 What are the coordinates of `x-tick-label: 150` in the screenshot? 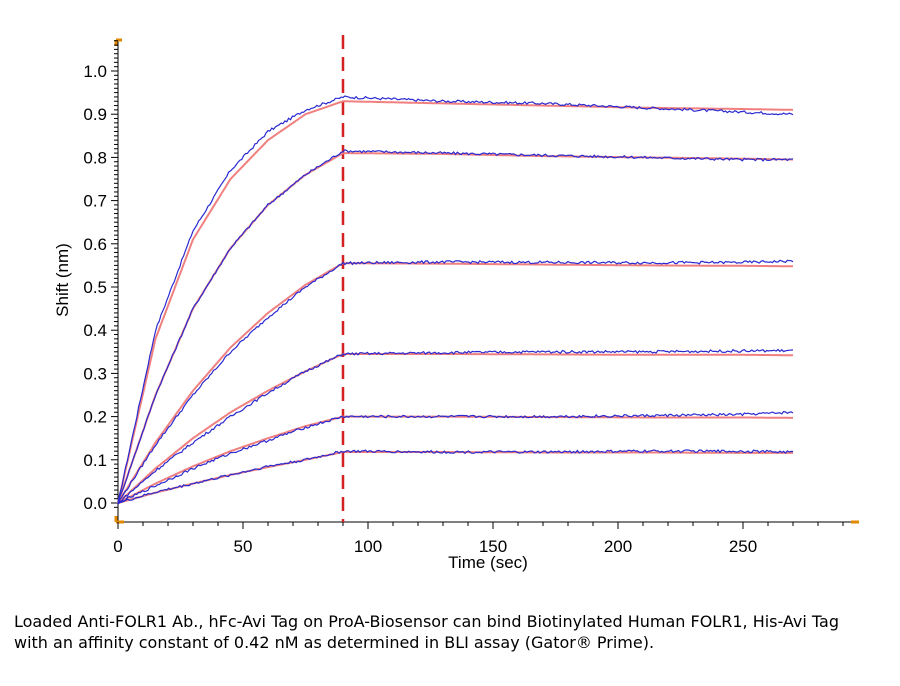 It's located at (493, 546).